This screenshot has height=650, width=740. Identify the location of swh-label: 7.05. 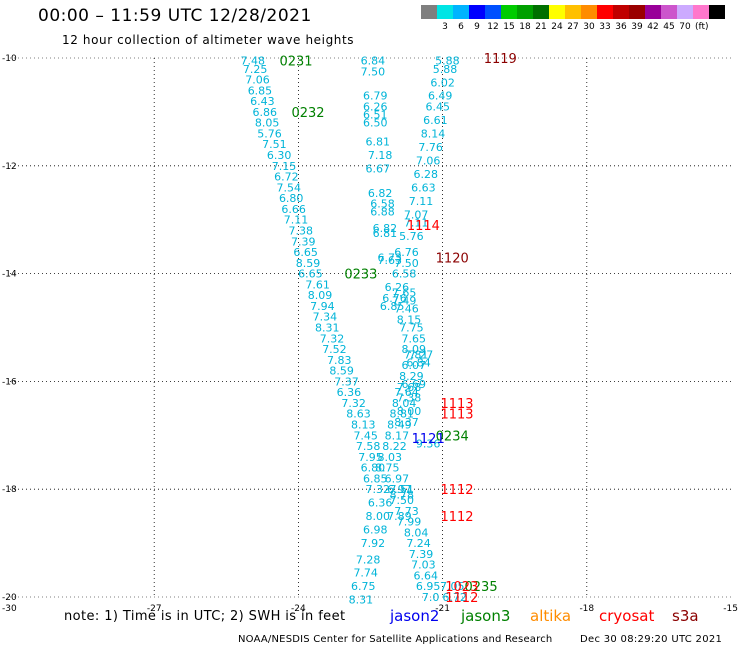
(452, 586).